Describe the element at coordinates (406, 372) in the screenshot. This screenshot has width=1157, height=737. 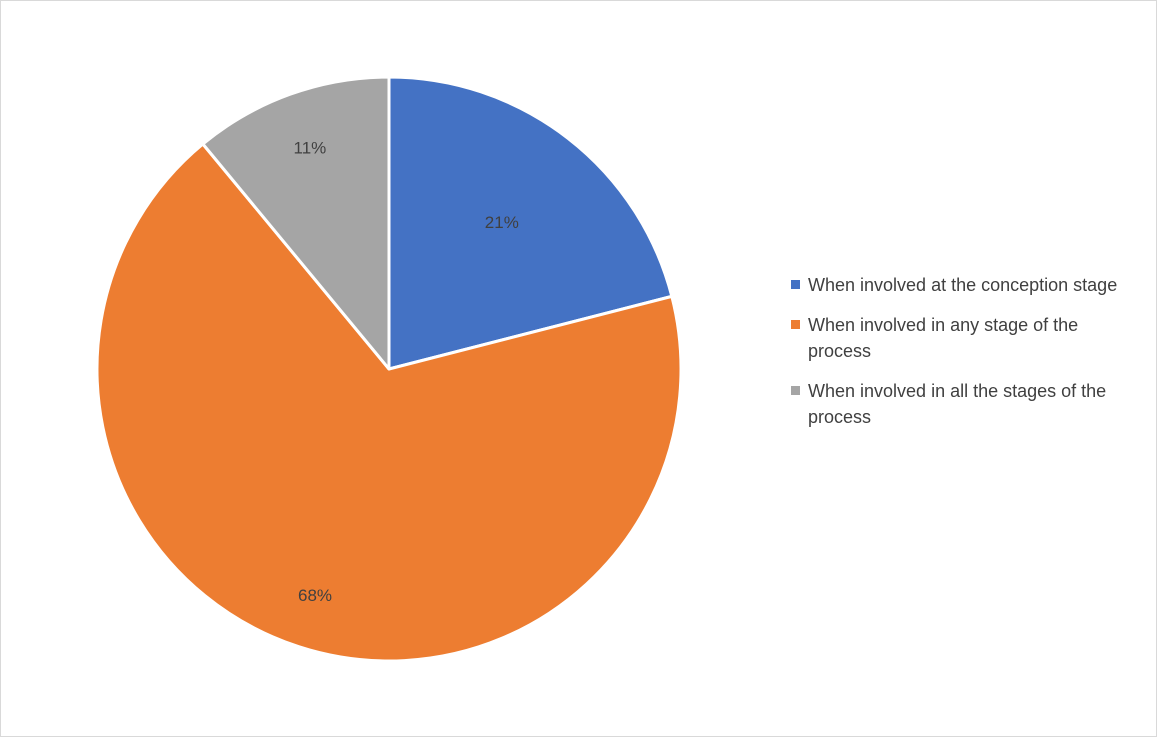
I see `pie-data-labels: 21% 68% 11%` at that location.